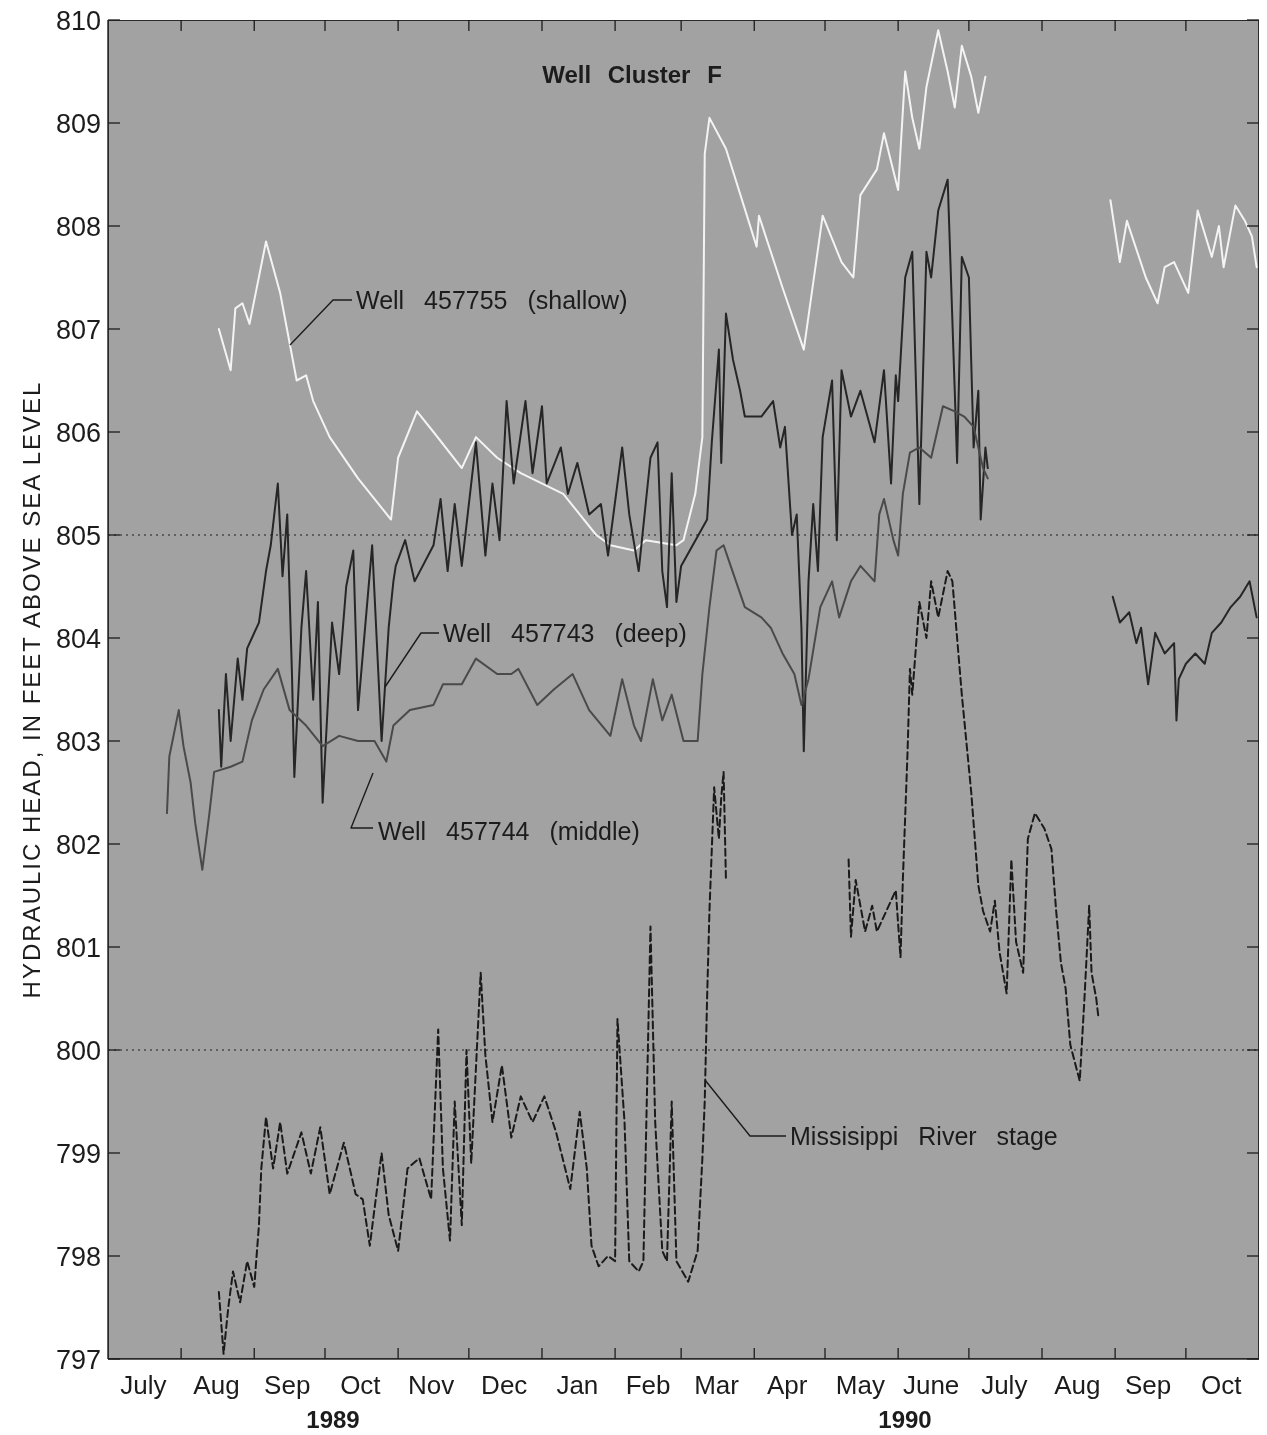 The height and width of the screenshot is (1435, 1267). I want to click on x-tick-label: Dec, so click(504, 1385).